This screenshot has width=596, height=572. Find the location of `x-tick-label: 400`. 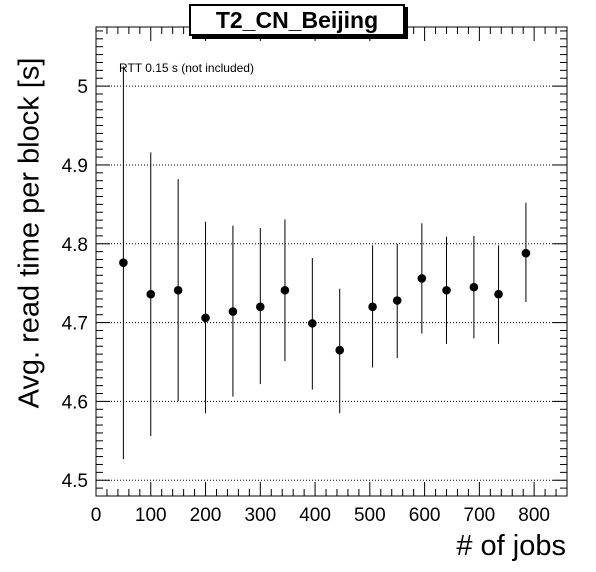

x-tick-label: 400 is located at coordinates (315, 515).